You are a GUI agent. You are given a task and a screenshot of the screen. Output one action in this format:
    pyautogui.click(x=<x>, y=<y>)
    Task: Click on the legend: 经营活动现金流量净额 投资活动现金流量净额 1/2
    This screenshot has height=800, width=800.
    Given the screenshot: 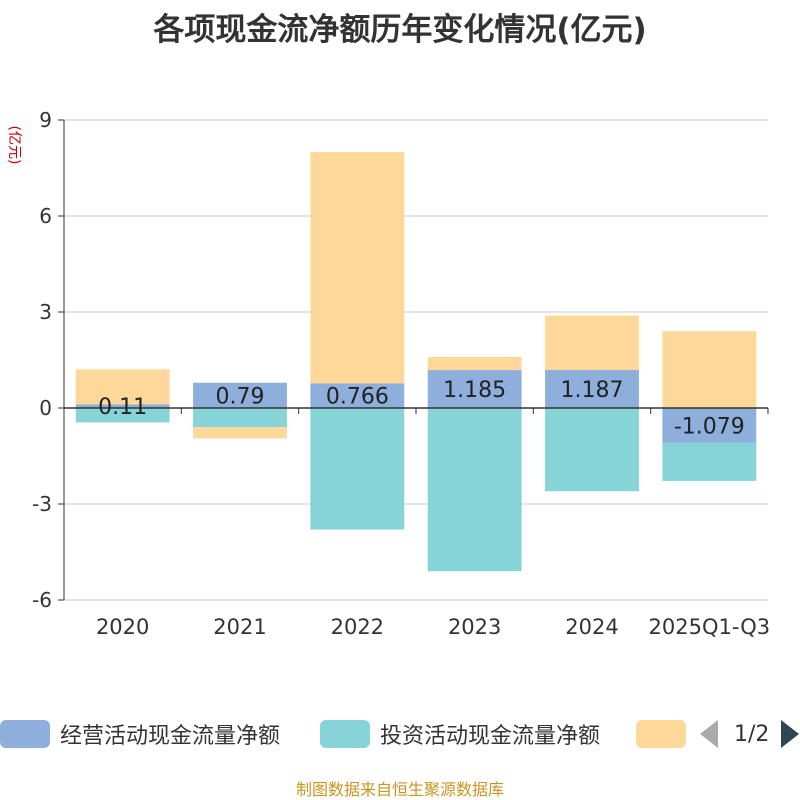 What is the action you would take?
    pyautogui.click(x=400, y=734)
    